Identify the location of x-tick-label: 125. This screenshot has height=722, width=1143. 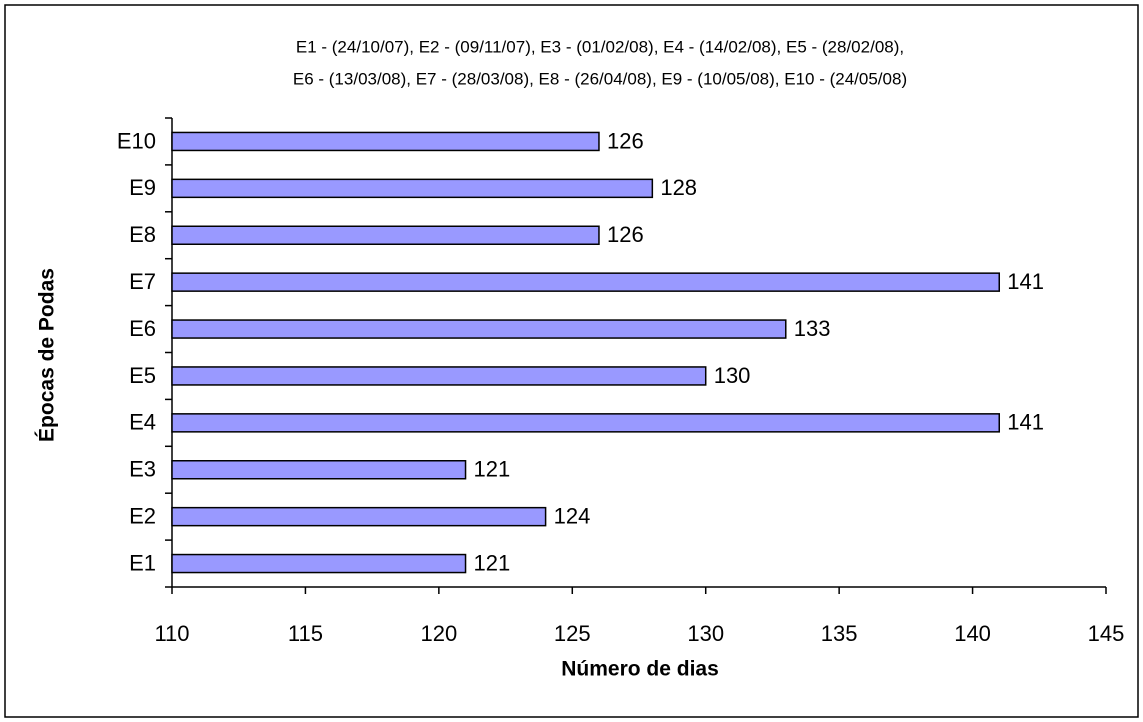
(572, 633).